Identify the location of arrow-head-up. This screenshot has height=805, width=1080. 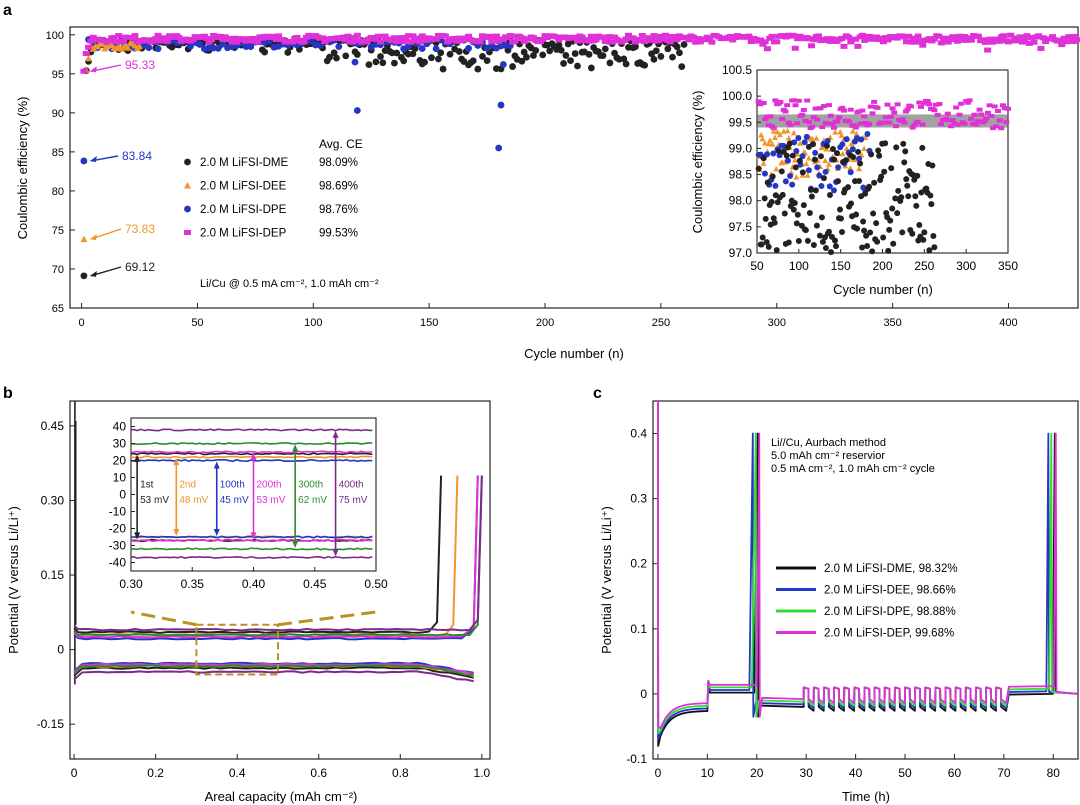
(176, 462).